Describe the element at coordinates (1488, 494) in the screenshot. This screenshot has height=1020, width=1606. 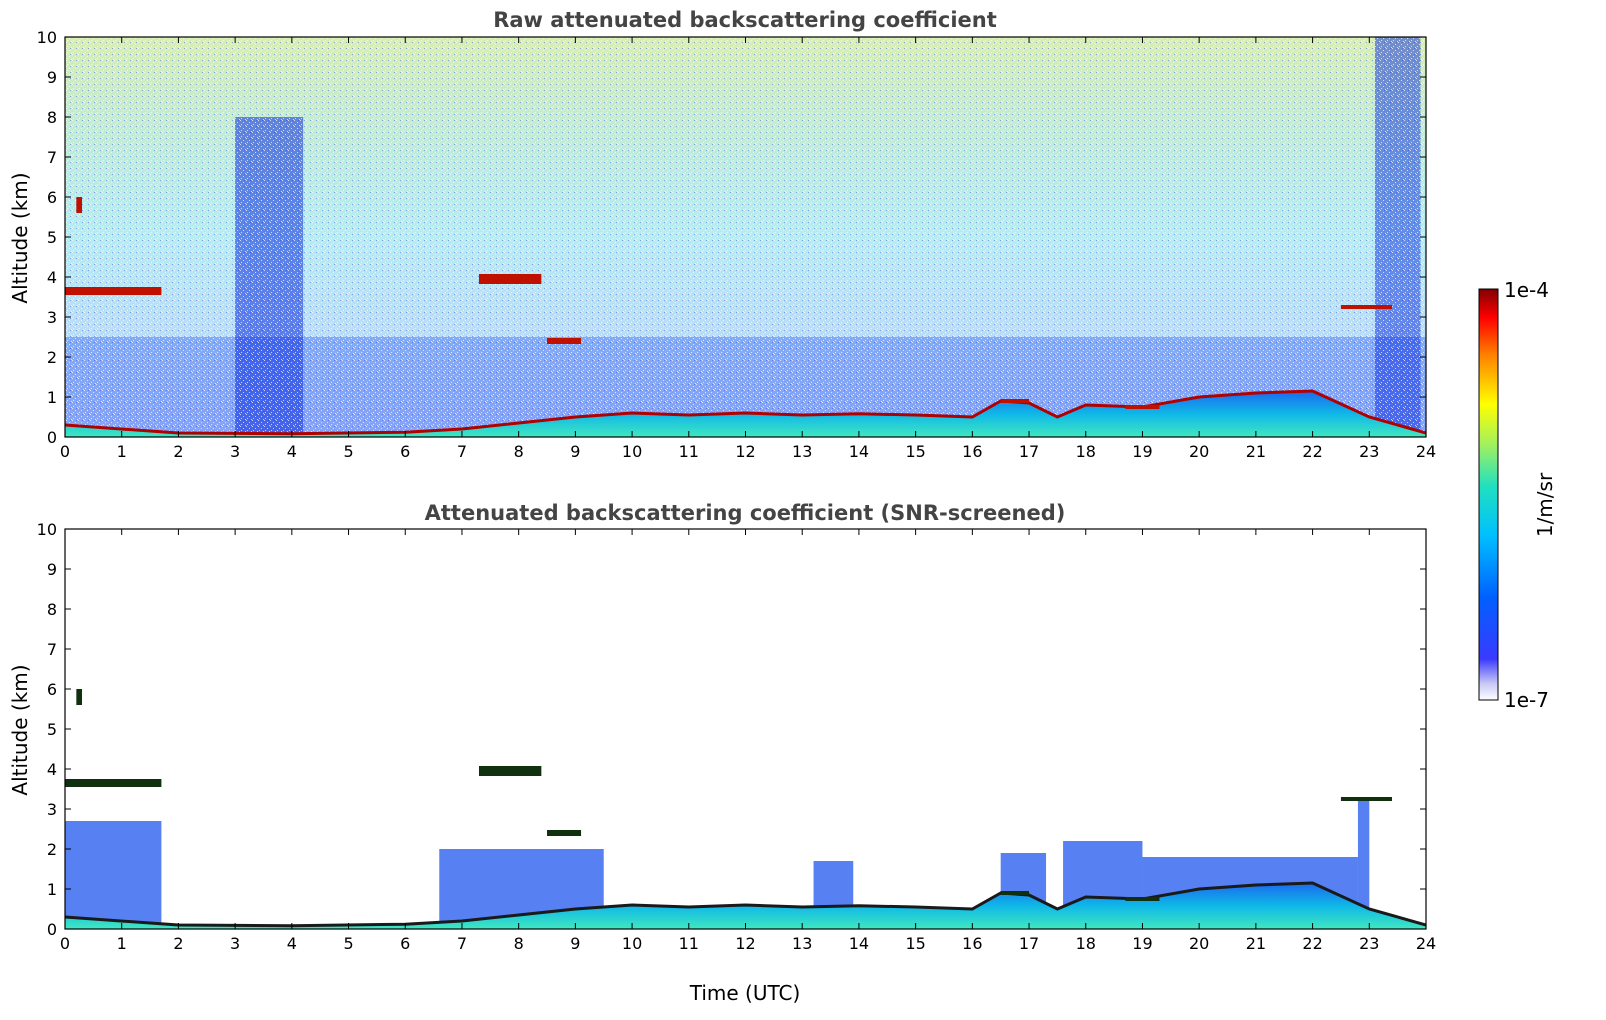
I see `colorbar-gradient` at that location.